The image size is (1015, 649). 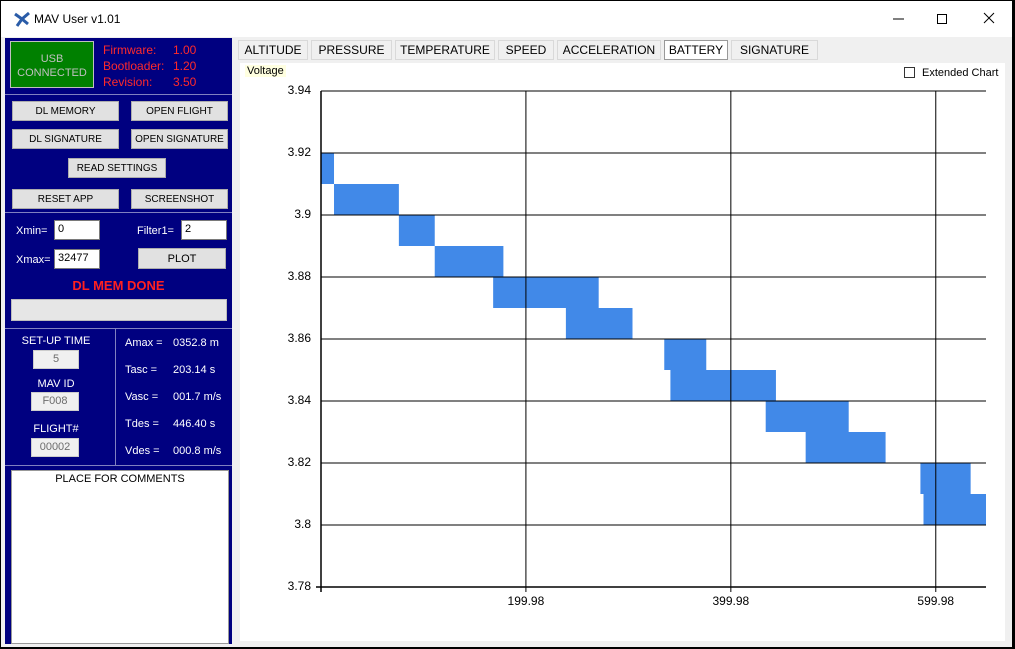 I want to click on usb-status: USB CONNECTED, so click(x=52, y=64).